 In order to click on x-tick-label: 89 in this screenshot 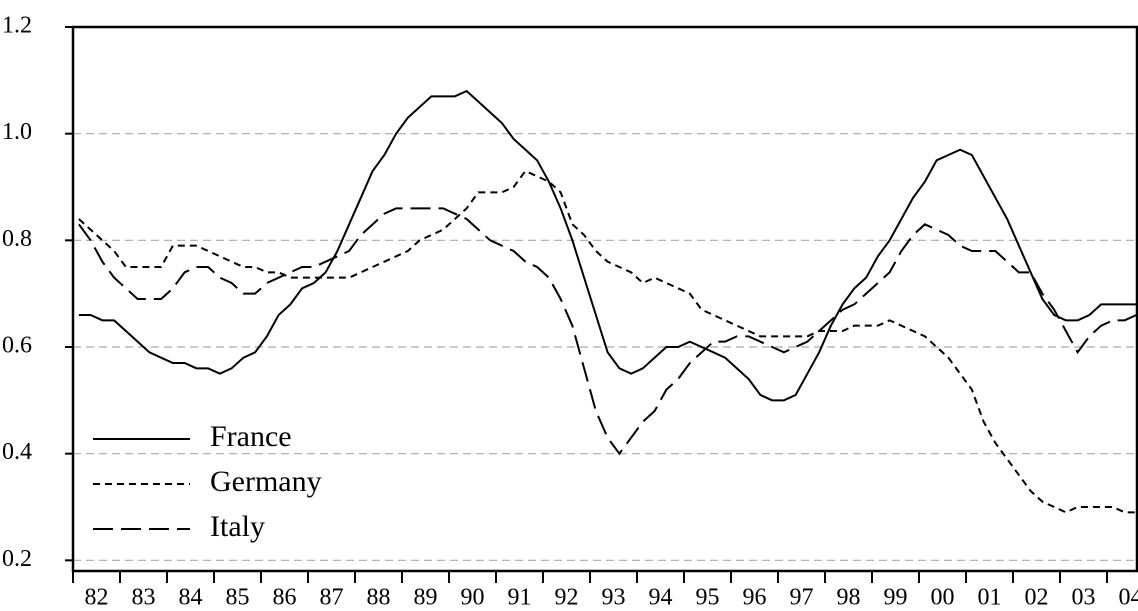, I will do `click(426, 598)`.